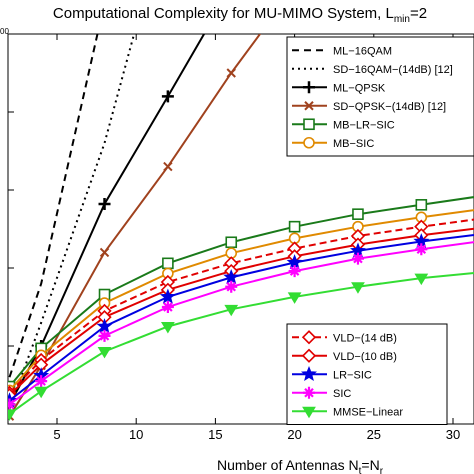  What do you see at coordinates (362, 51) in the screenshot?
I see `legend-label-ml16: ML−16QAM` at bounding box center [362, 51].